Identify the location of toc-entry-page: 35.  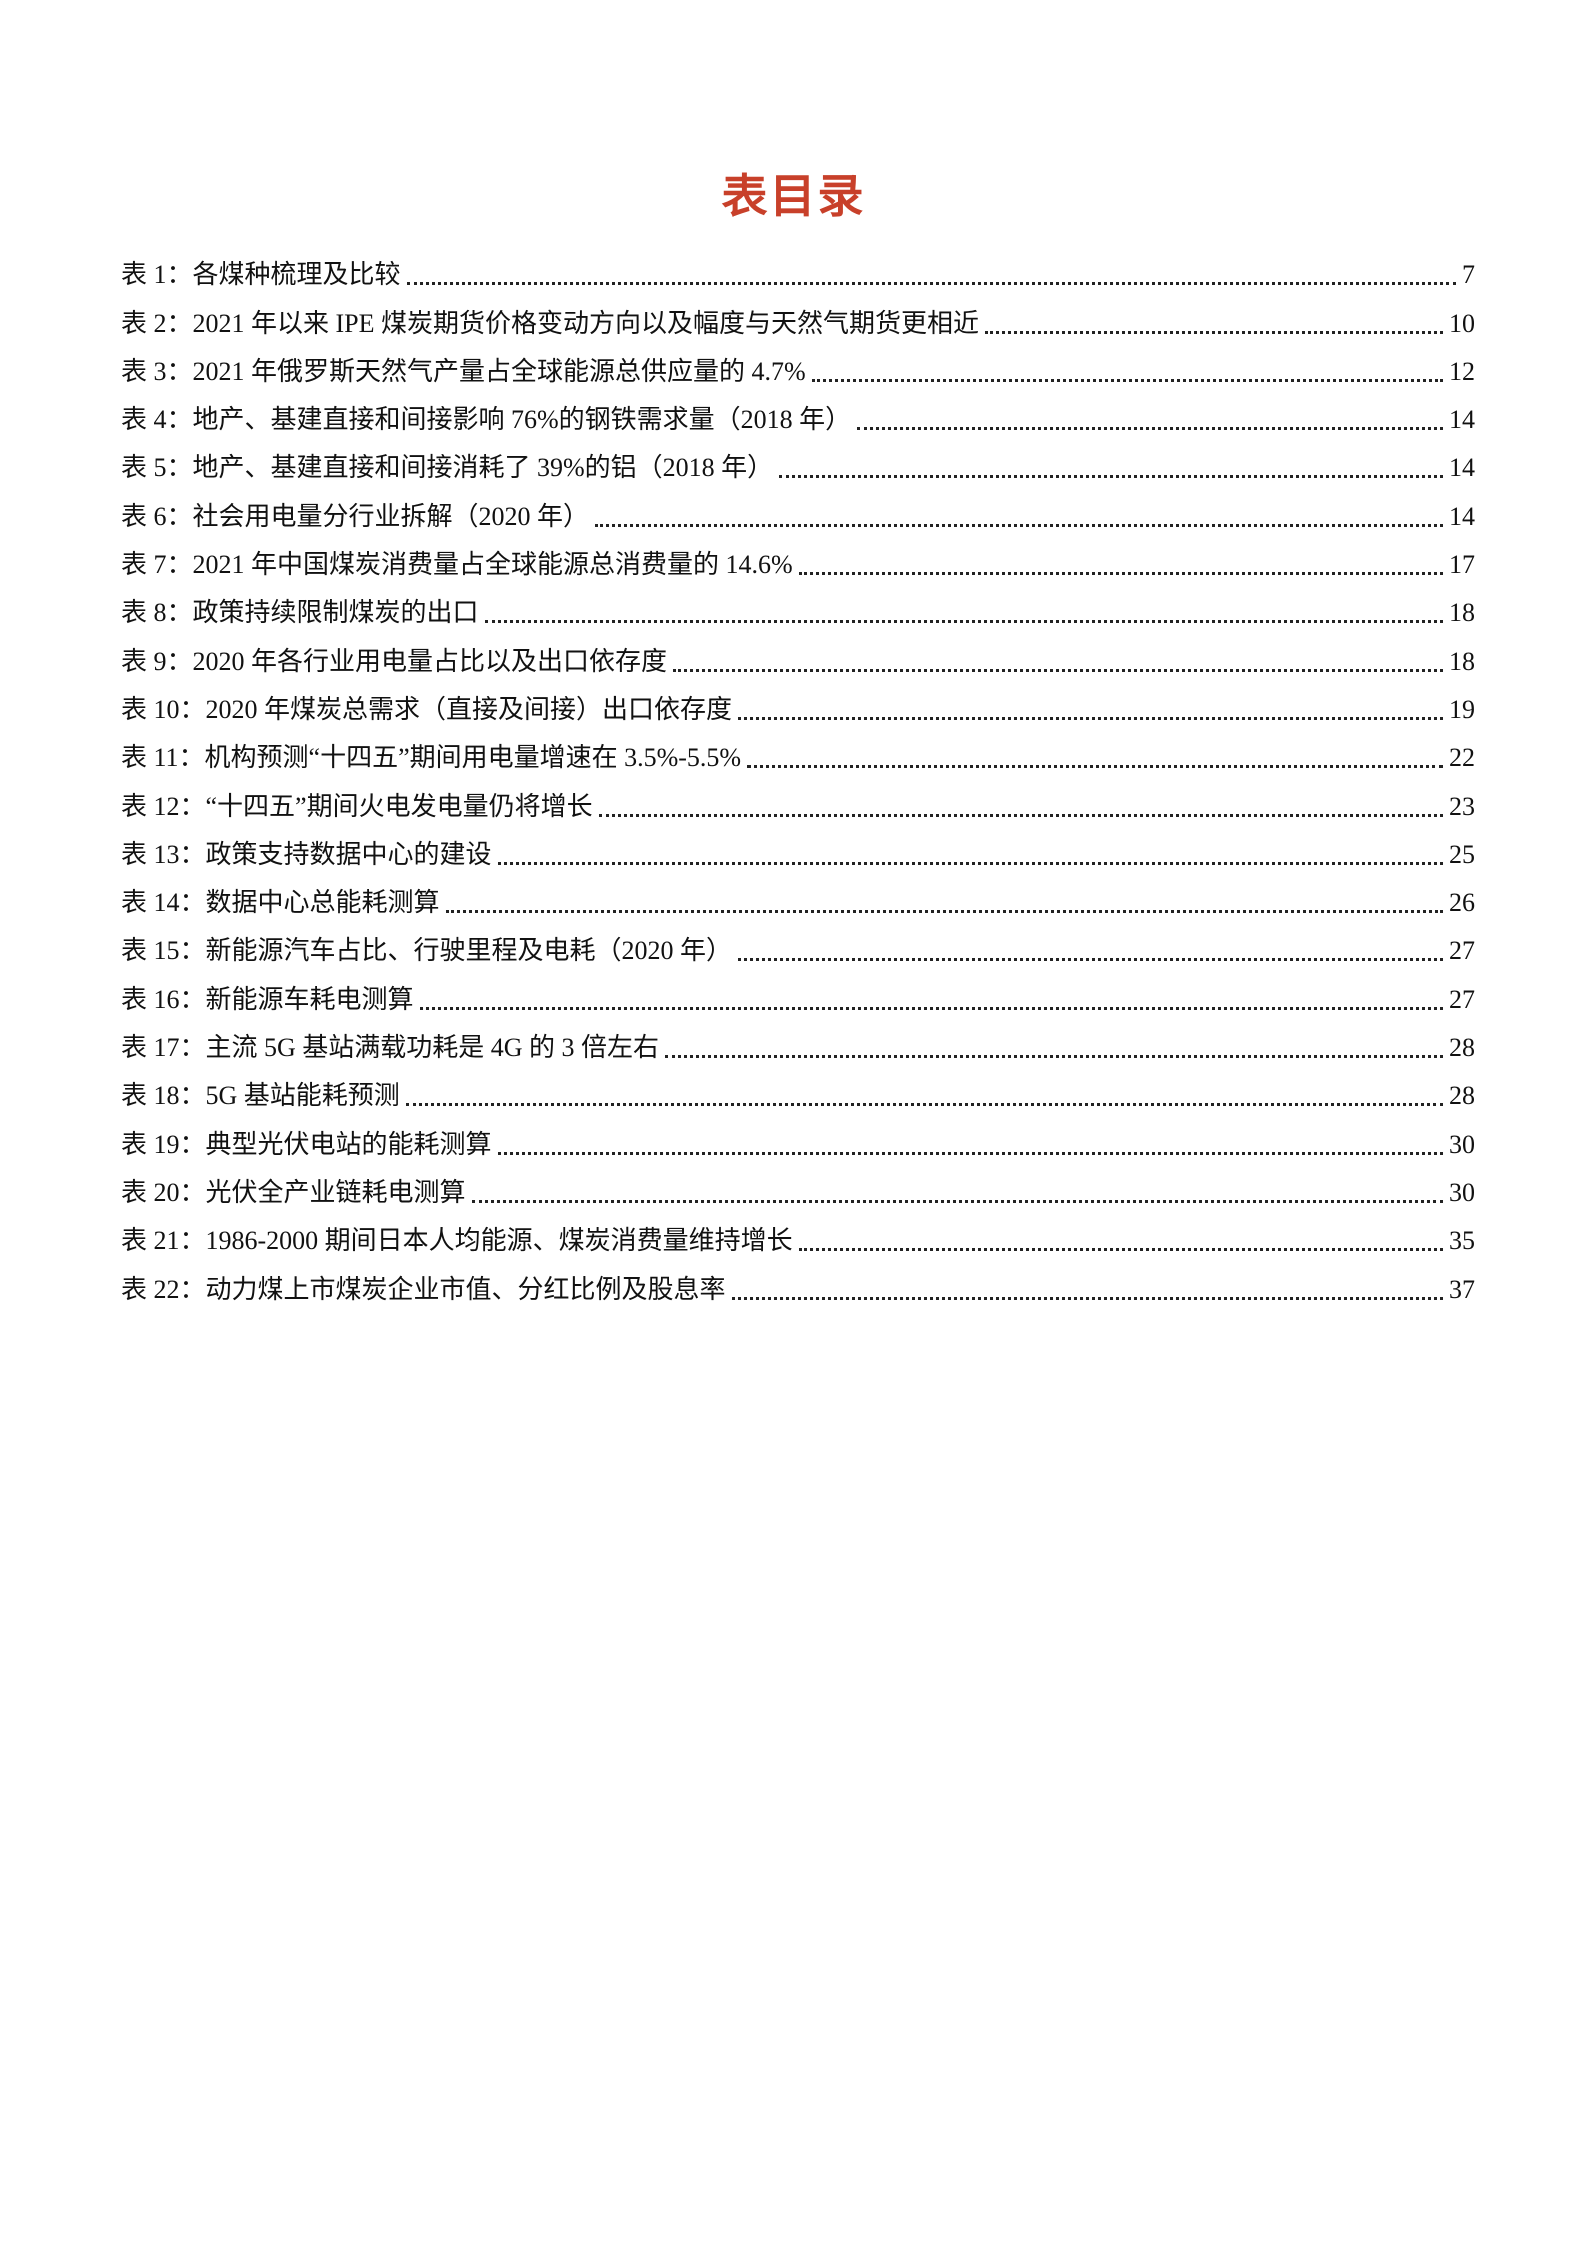
(1462, 1241).